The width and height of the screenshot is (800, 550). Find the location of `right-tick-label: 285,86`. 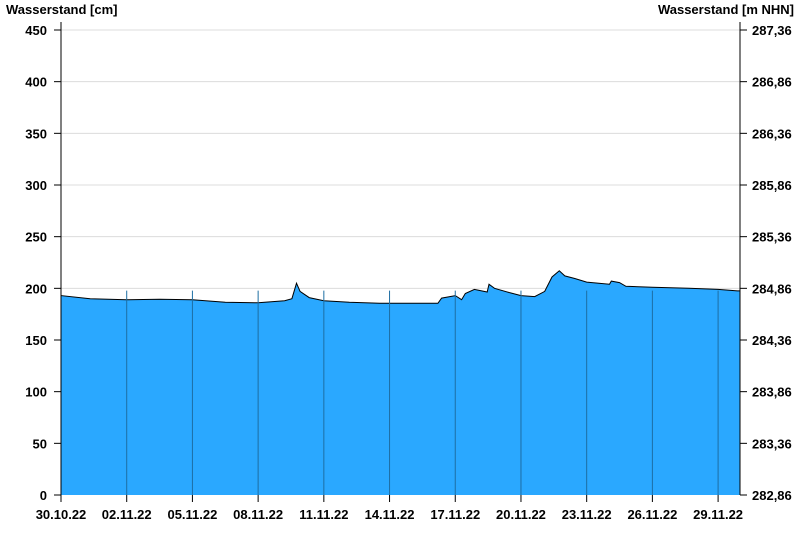

right-tick-label: 285,86 is located at coordinates (772, 185).